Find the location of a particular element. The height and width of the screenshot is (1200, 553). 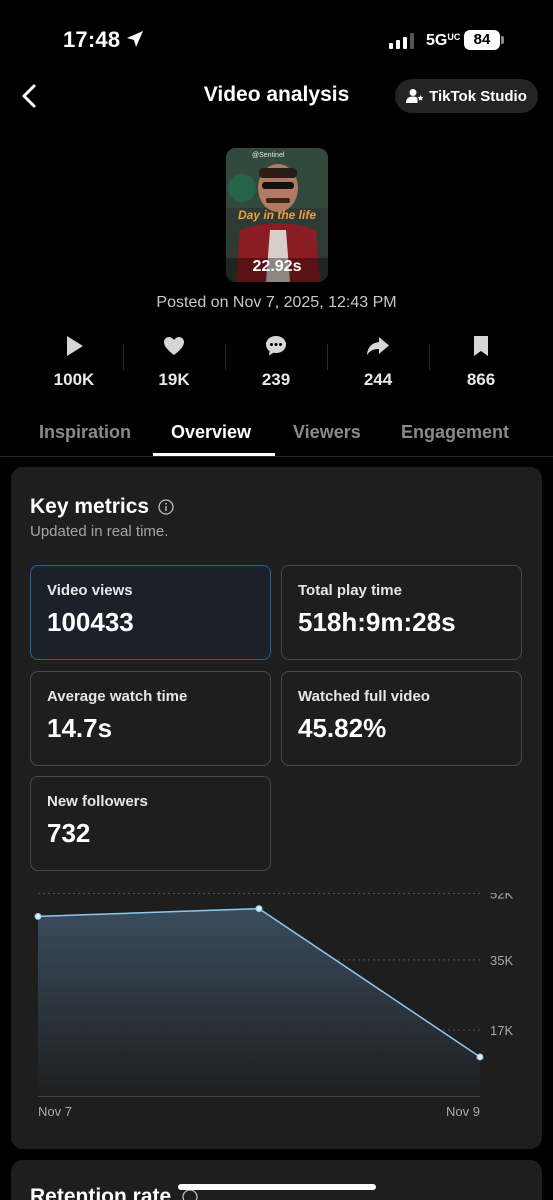

stat-saves: 866 is located at coordinates (481, 362).